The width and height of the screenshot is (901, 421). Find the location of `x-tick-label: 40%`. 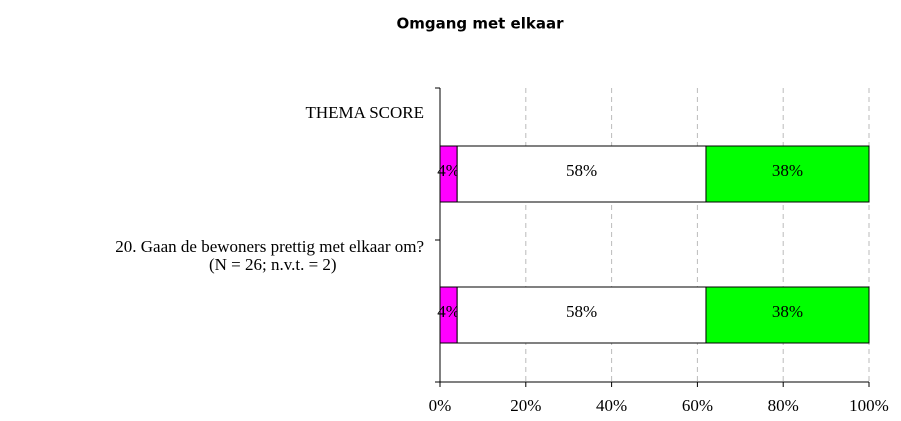

x-tick-label: 40% is located at coordinates (611, 405).